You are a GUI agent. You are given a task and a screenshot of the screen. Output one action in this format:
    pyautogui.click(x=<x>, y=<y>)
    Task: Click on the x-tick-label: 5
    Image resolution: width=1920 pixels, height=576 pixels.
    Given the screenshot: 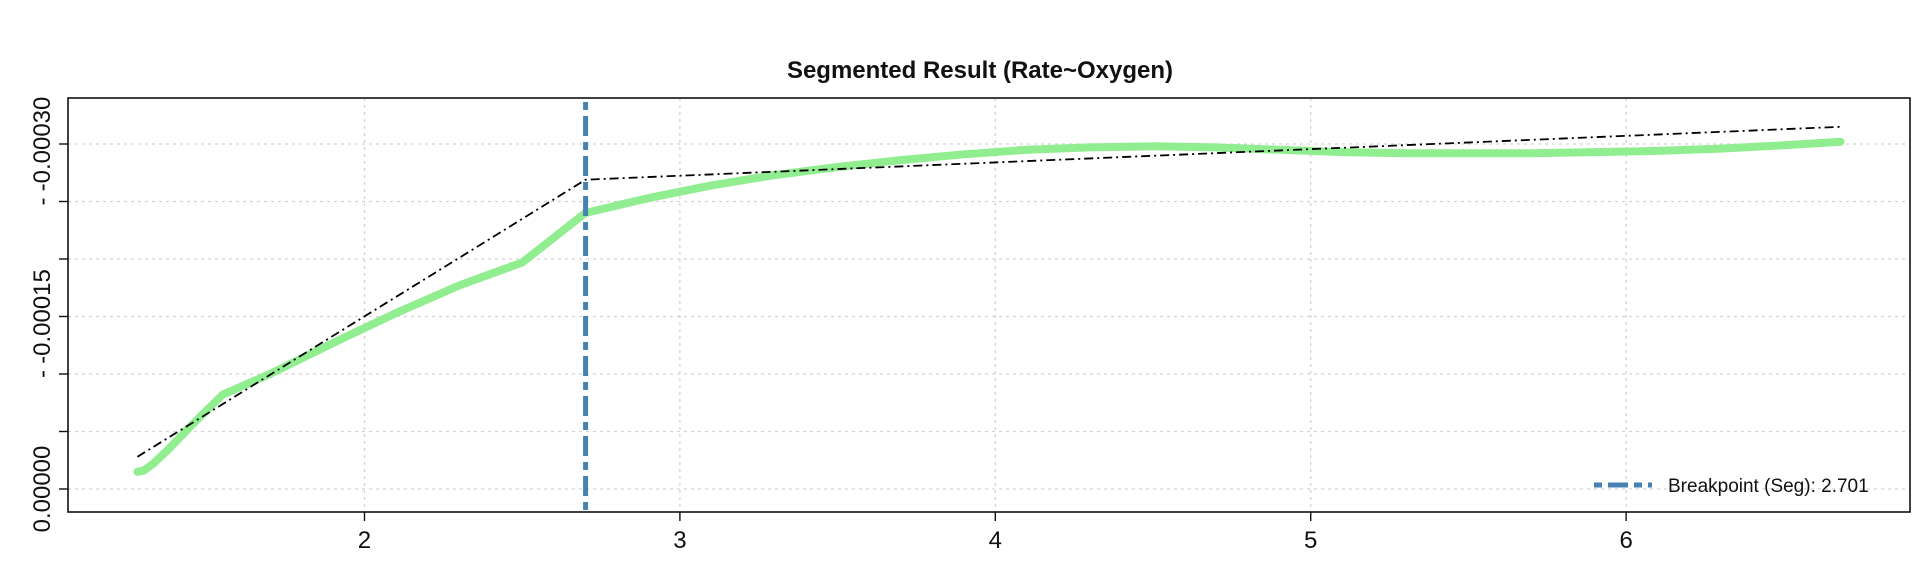 What is the action you would take?
    pyautogui.click(x=1310, y=540)
    